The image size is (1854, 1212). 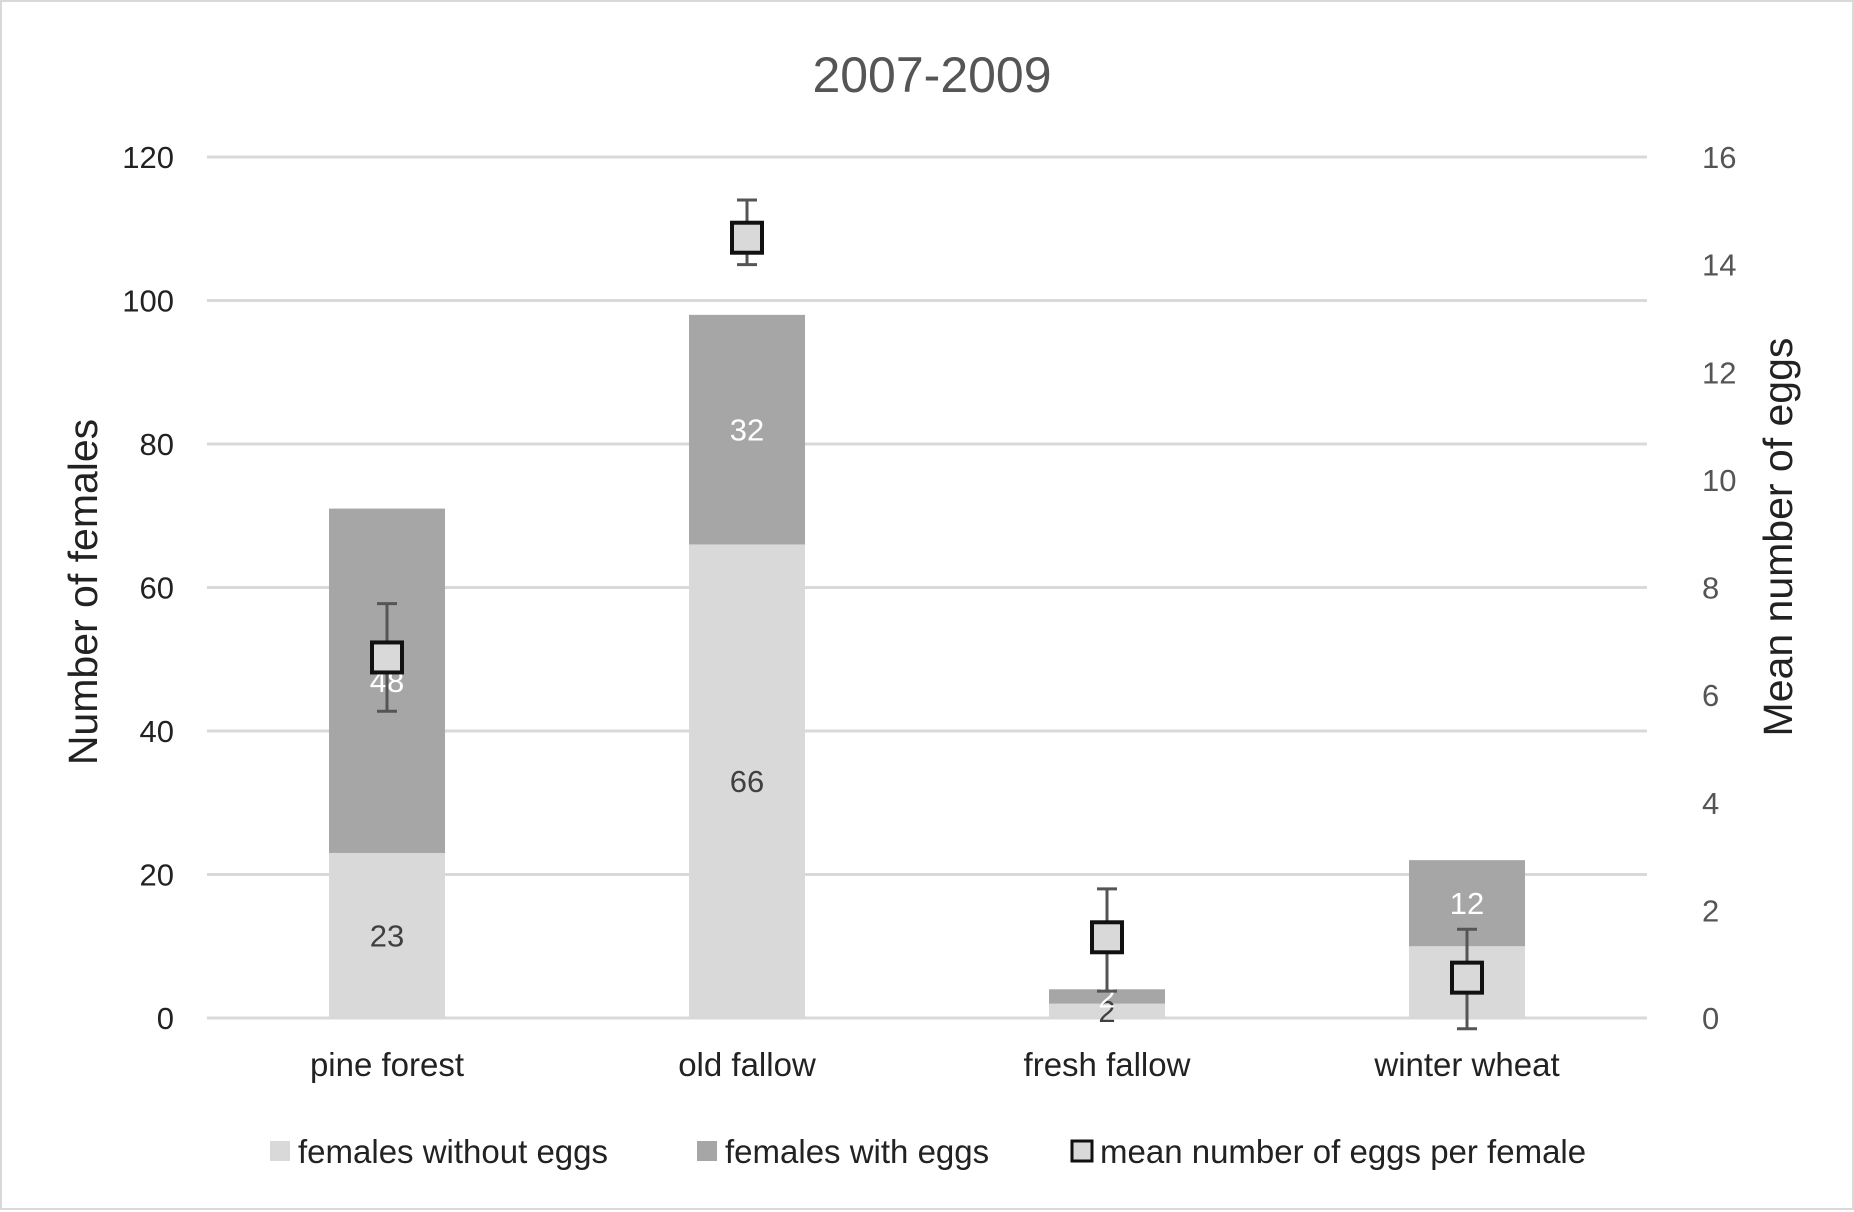 What do you see at coordinates (1082, 1151) in the screenshot?
I see `legend-marker` at bounding box center [1082, 1151].